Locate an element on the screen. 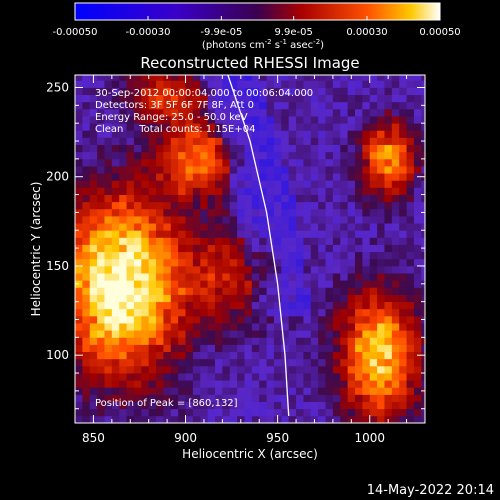 Image resolution: width=500 pixels, height=500 pixels. x-tick-label: 900 is located at coordinates (185, 438).